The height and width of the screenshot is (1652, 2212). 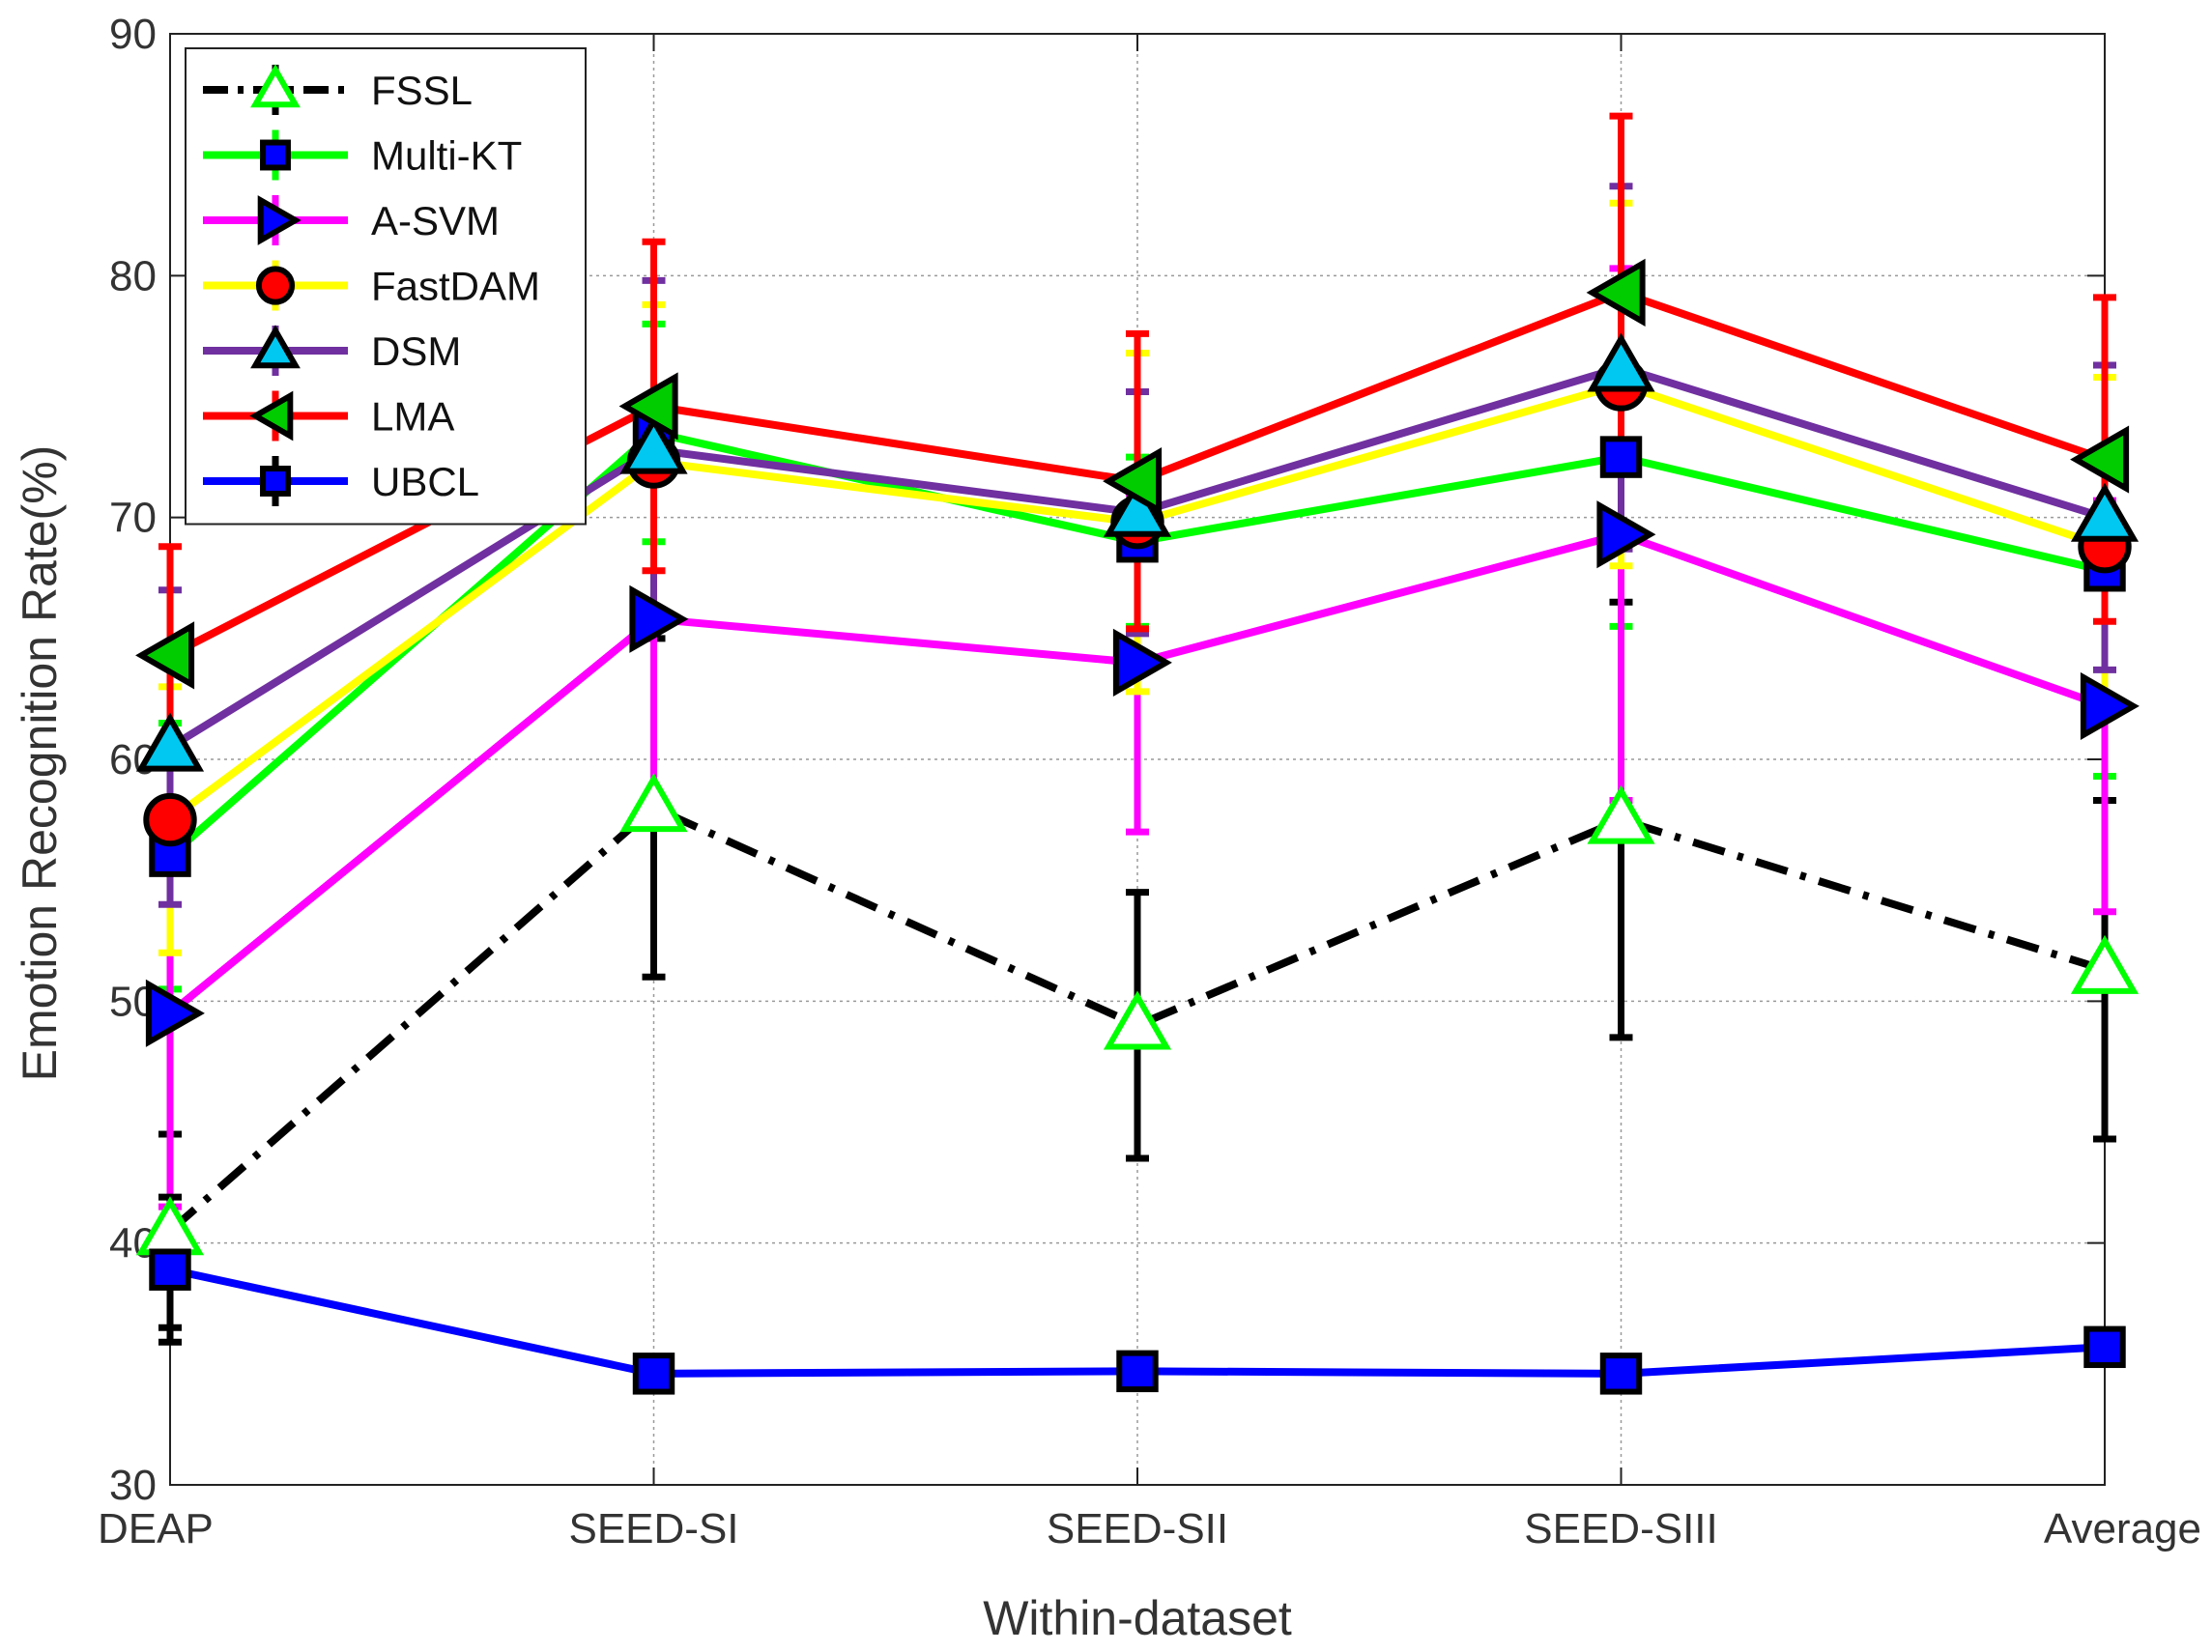 I want to click on x-tick-label: Average, so click(x=2122, y=1528).